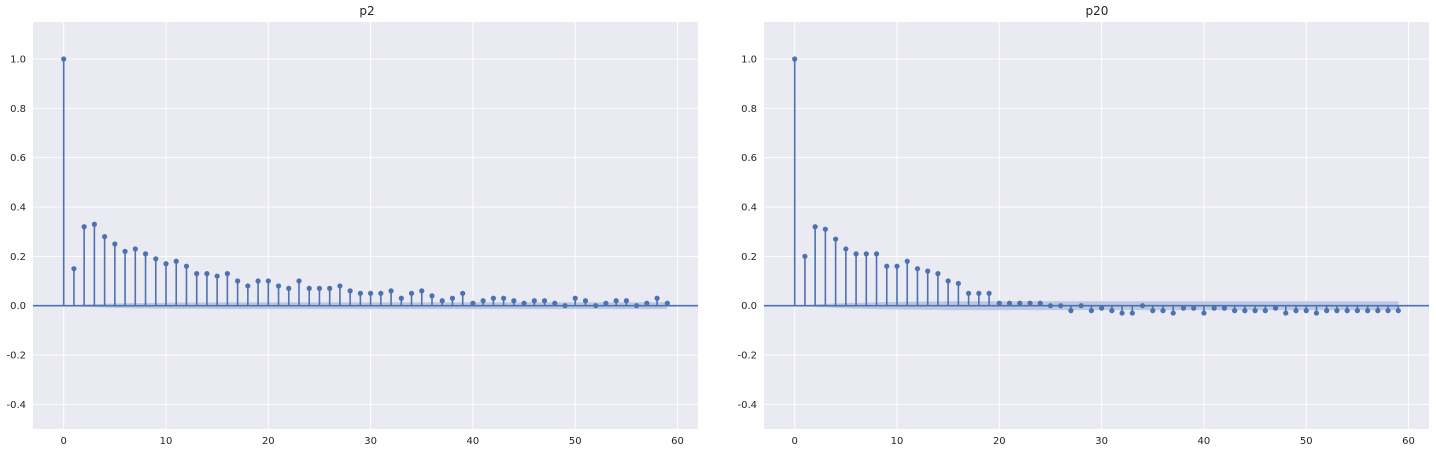  I want to click on y-tick-label: 1.0, so click(18, 60).